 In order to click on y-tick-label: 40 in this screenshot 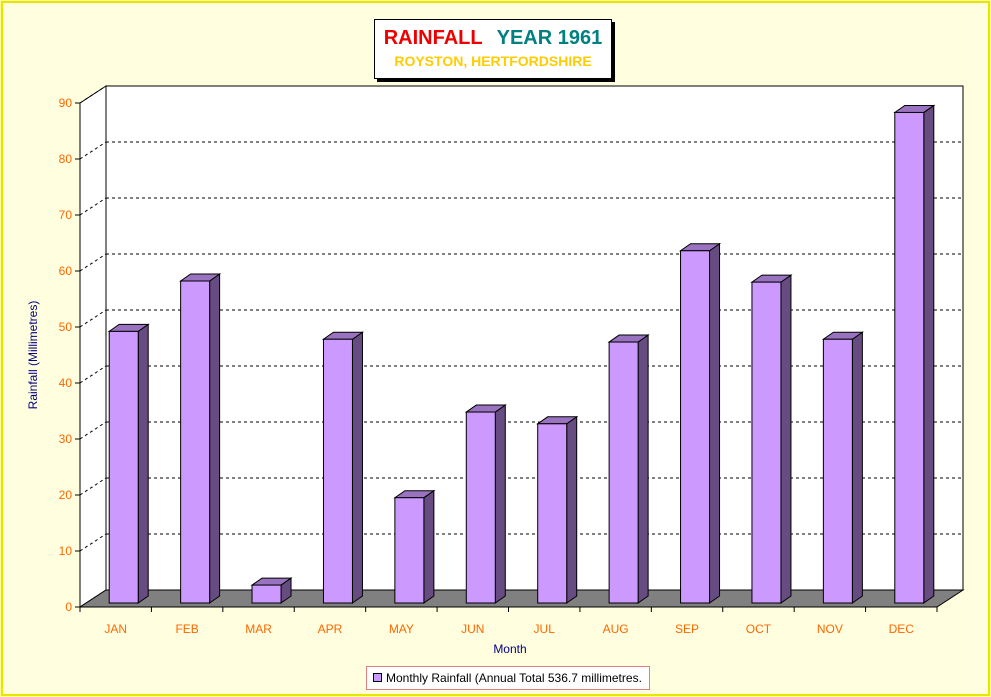, I will do `click(66, 383)`.